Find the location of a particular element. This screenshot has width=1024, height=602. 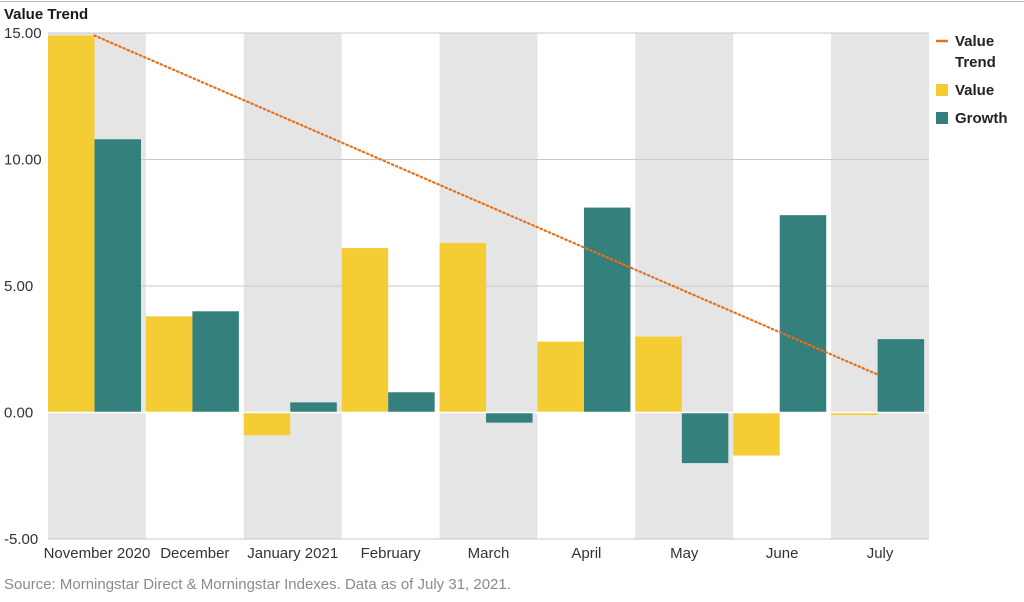

x-tick-label: November 2020 is located at coordinates (97, 553).